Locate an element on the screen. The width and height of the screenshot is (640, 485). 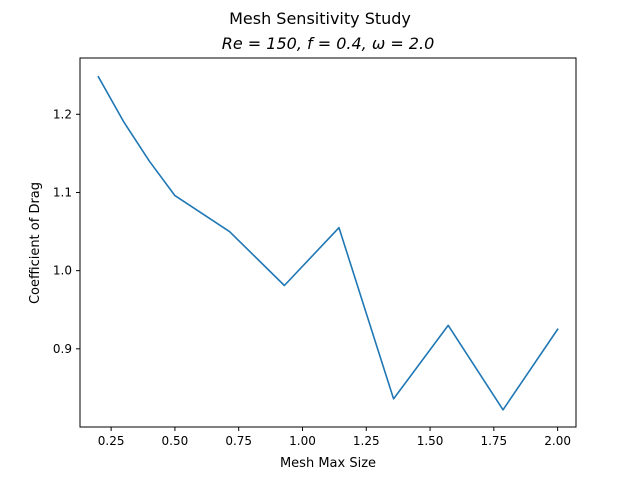
y-tick-label: 1.1 is located at coordinates (62, 192).